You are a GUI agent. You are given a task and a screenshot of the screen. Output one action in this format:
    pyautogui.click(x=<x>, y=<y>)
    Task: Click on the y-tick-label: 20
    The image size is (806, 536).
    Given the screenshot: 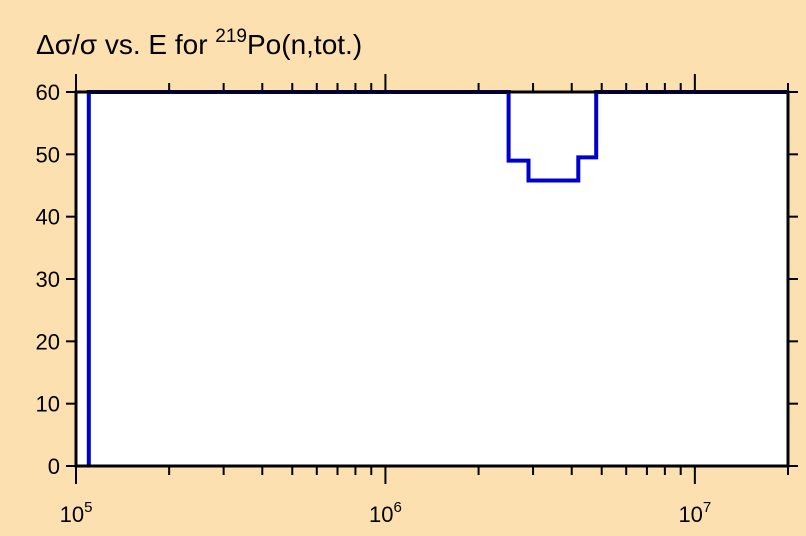 What is the action you would take?
    pyautogui.click(x=48, y=341)
    